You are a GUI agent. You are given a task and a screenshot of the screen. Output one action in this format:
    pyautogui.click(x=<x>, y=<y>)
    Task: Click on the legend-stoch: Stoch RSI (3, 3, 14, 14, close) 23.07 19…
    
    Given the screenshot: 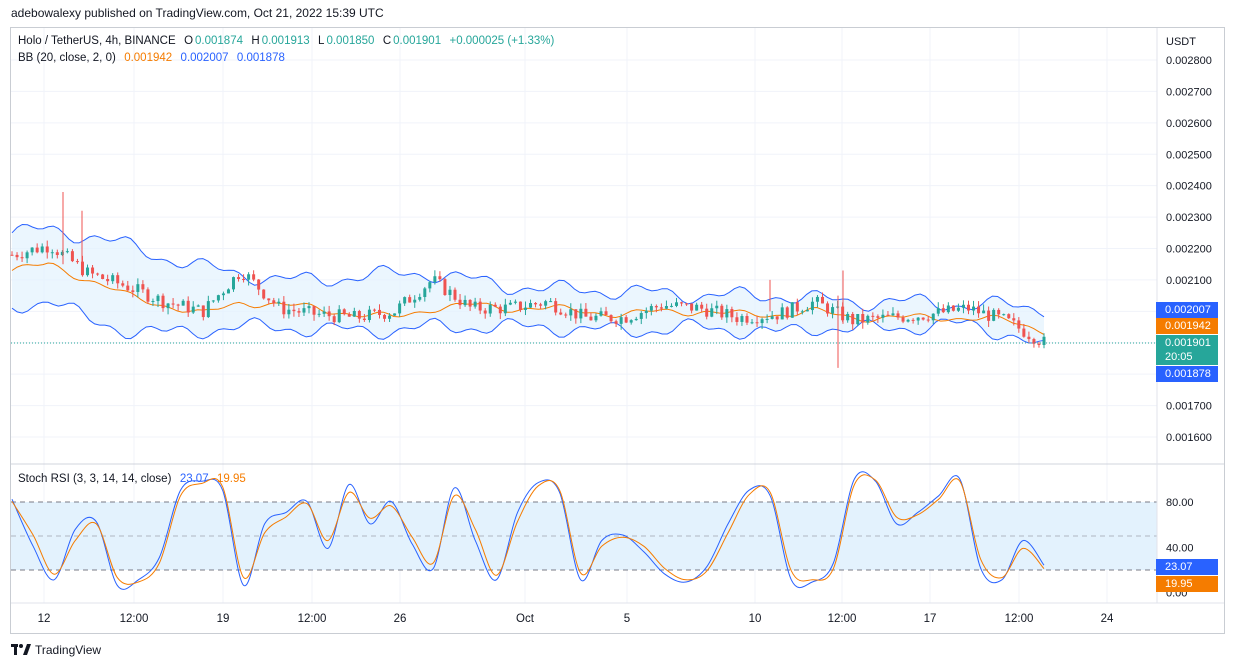 What is the action you would take?
    pyautogui.click(x=133, y=479)
    